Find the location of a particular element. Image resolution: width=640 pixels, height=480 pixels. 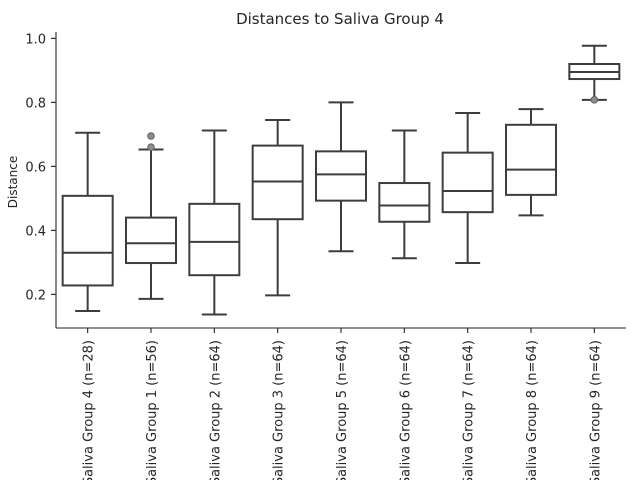

y-tick-label: 0.6 is located at coordinates (35, 167).